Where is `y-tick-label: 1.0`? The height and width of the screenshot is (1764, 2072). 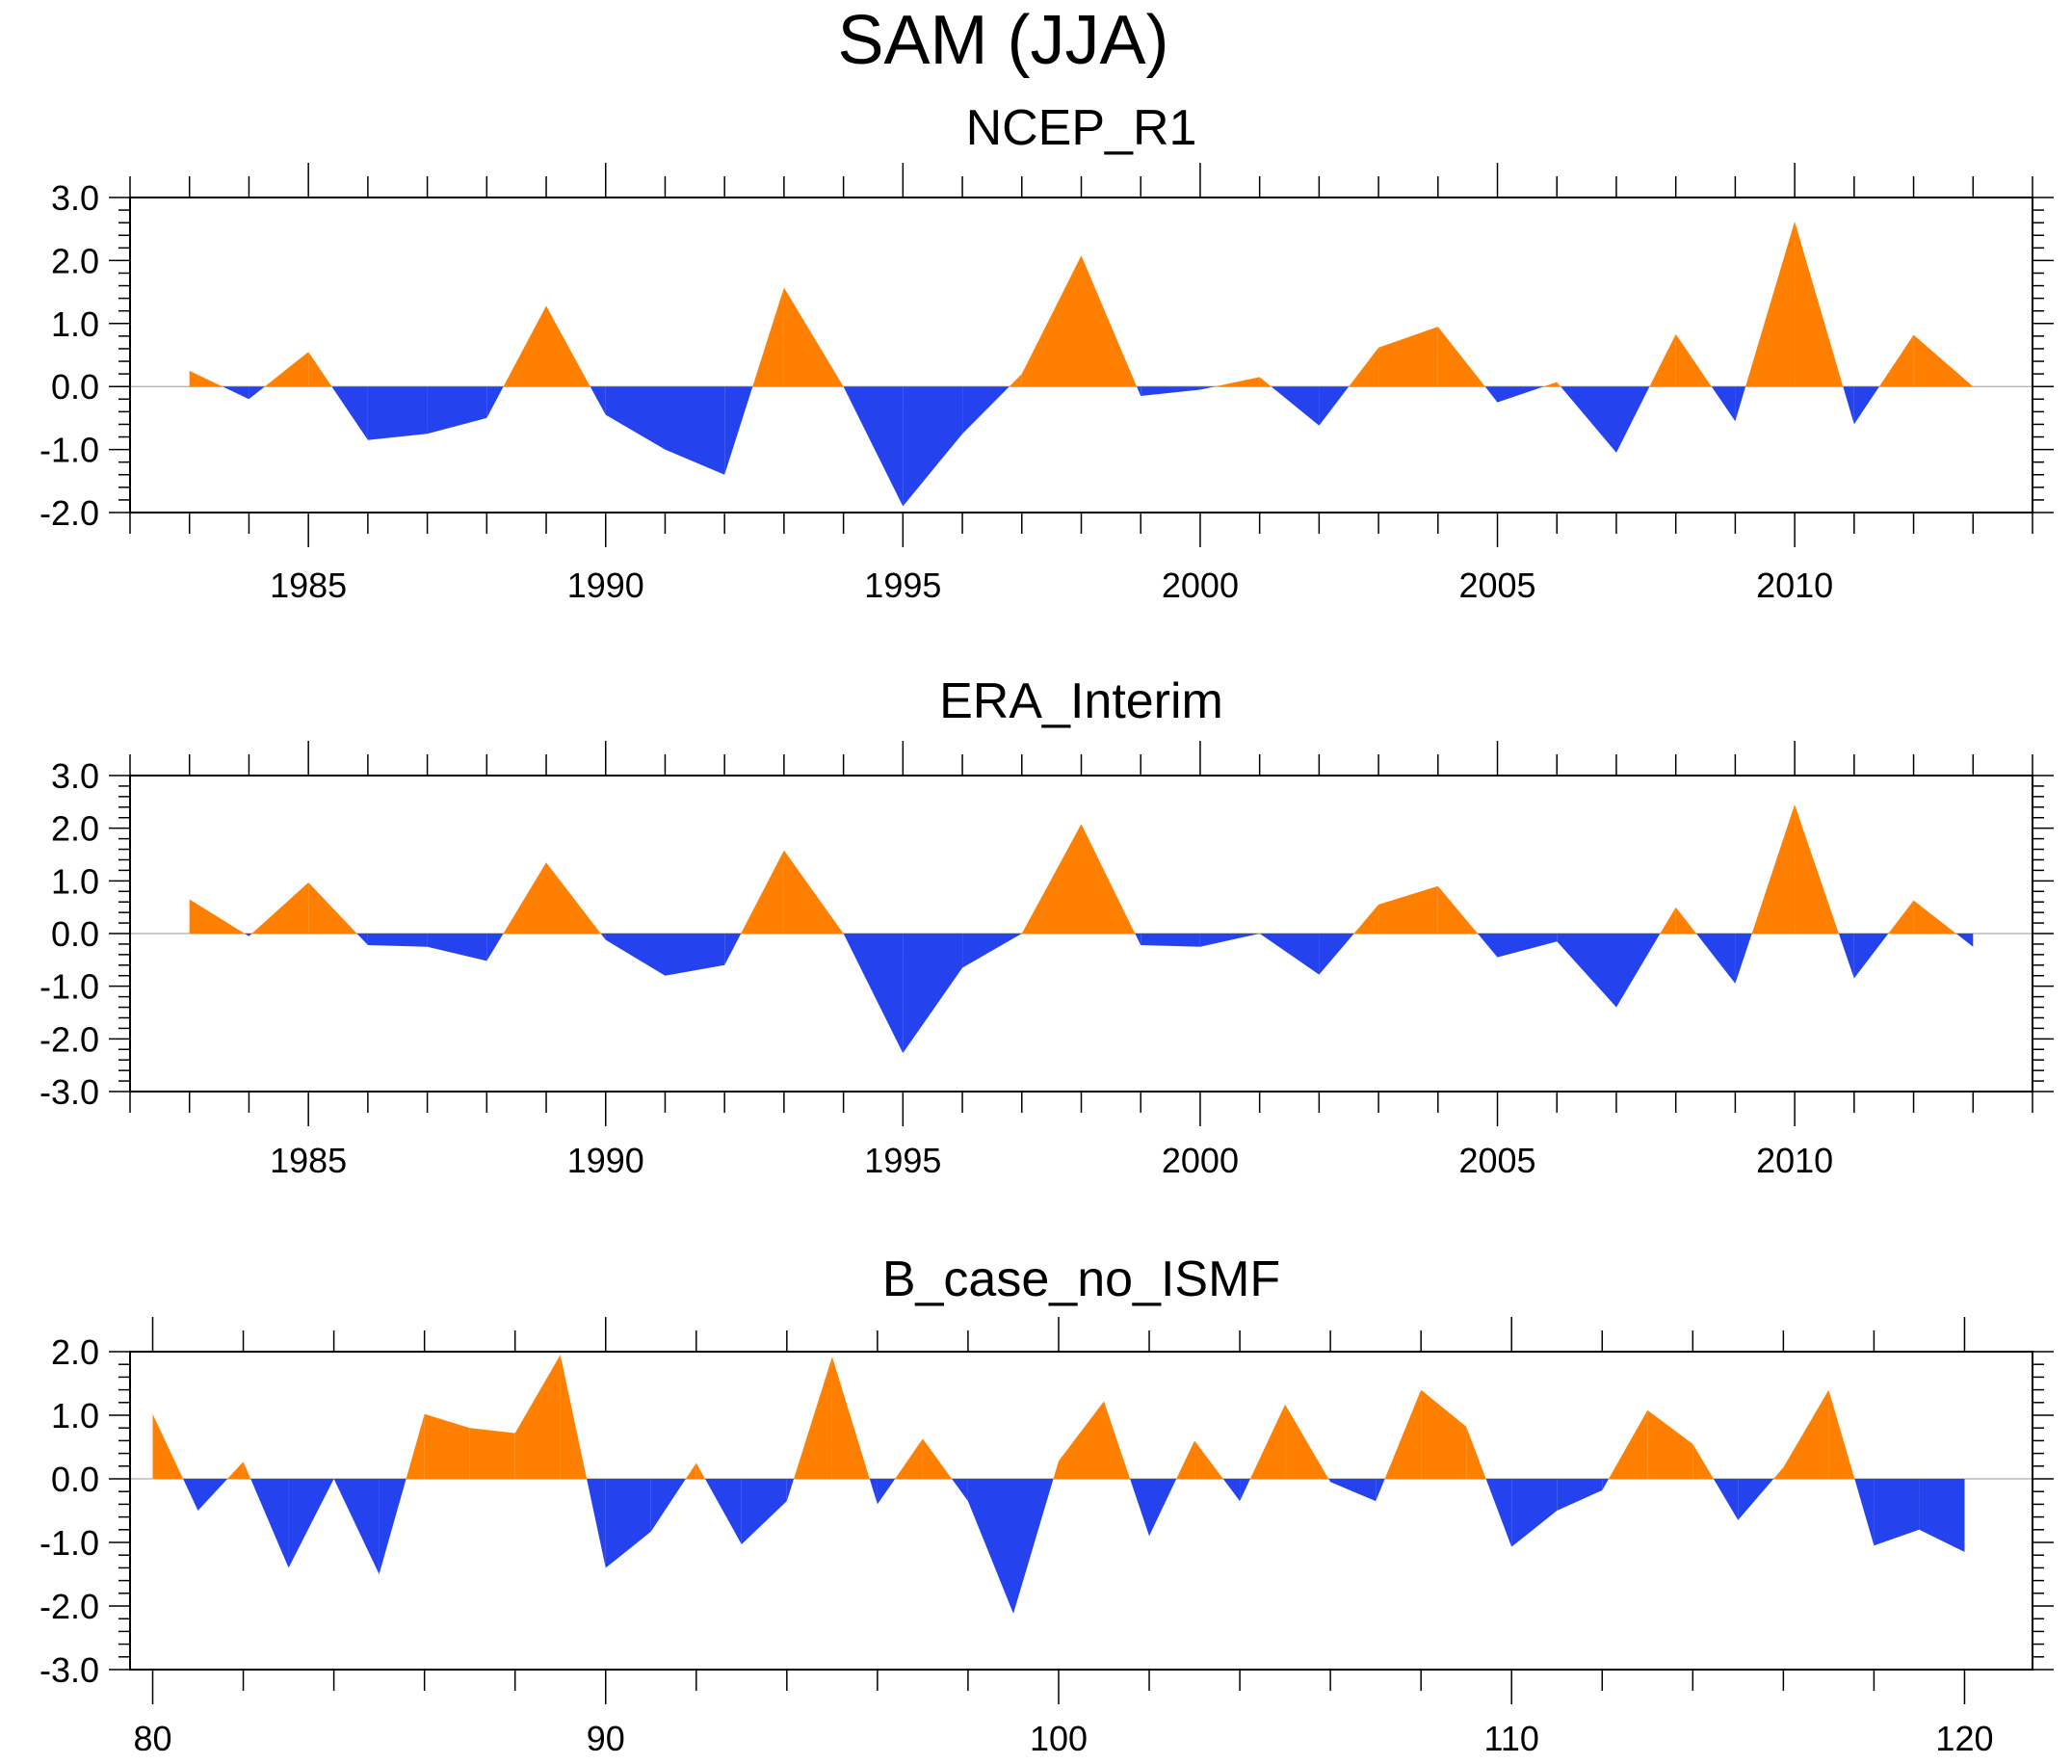 y-tick-label: 1.0 is located at coordinates (75, 324).